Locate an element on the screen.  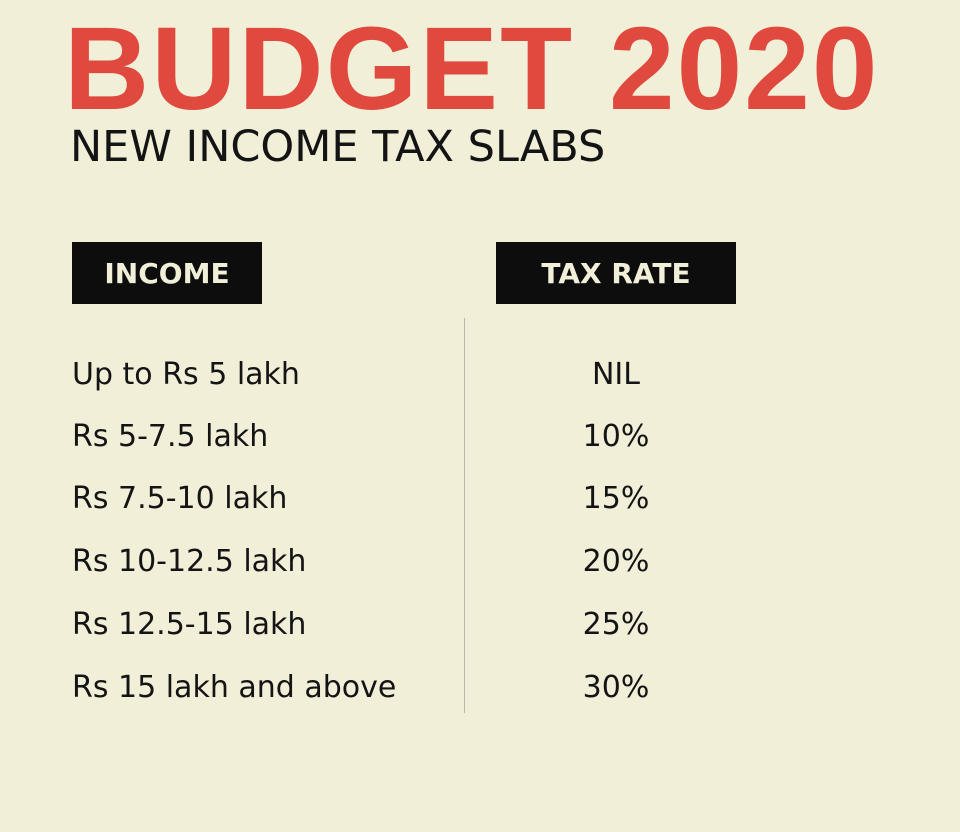
tax-rate-cell: 15% is located at coordinates (616, 498).